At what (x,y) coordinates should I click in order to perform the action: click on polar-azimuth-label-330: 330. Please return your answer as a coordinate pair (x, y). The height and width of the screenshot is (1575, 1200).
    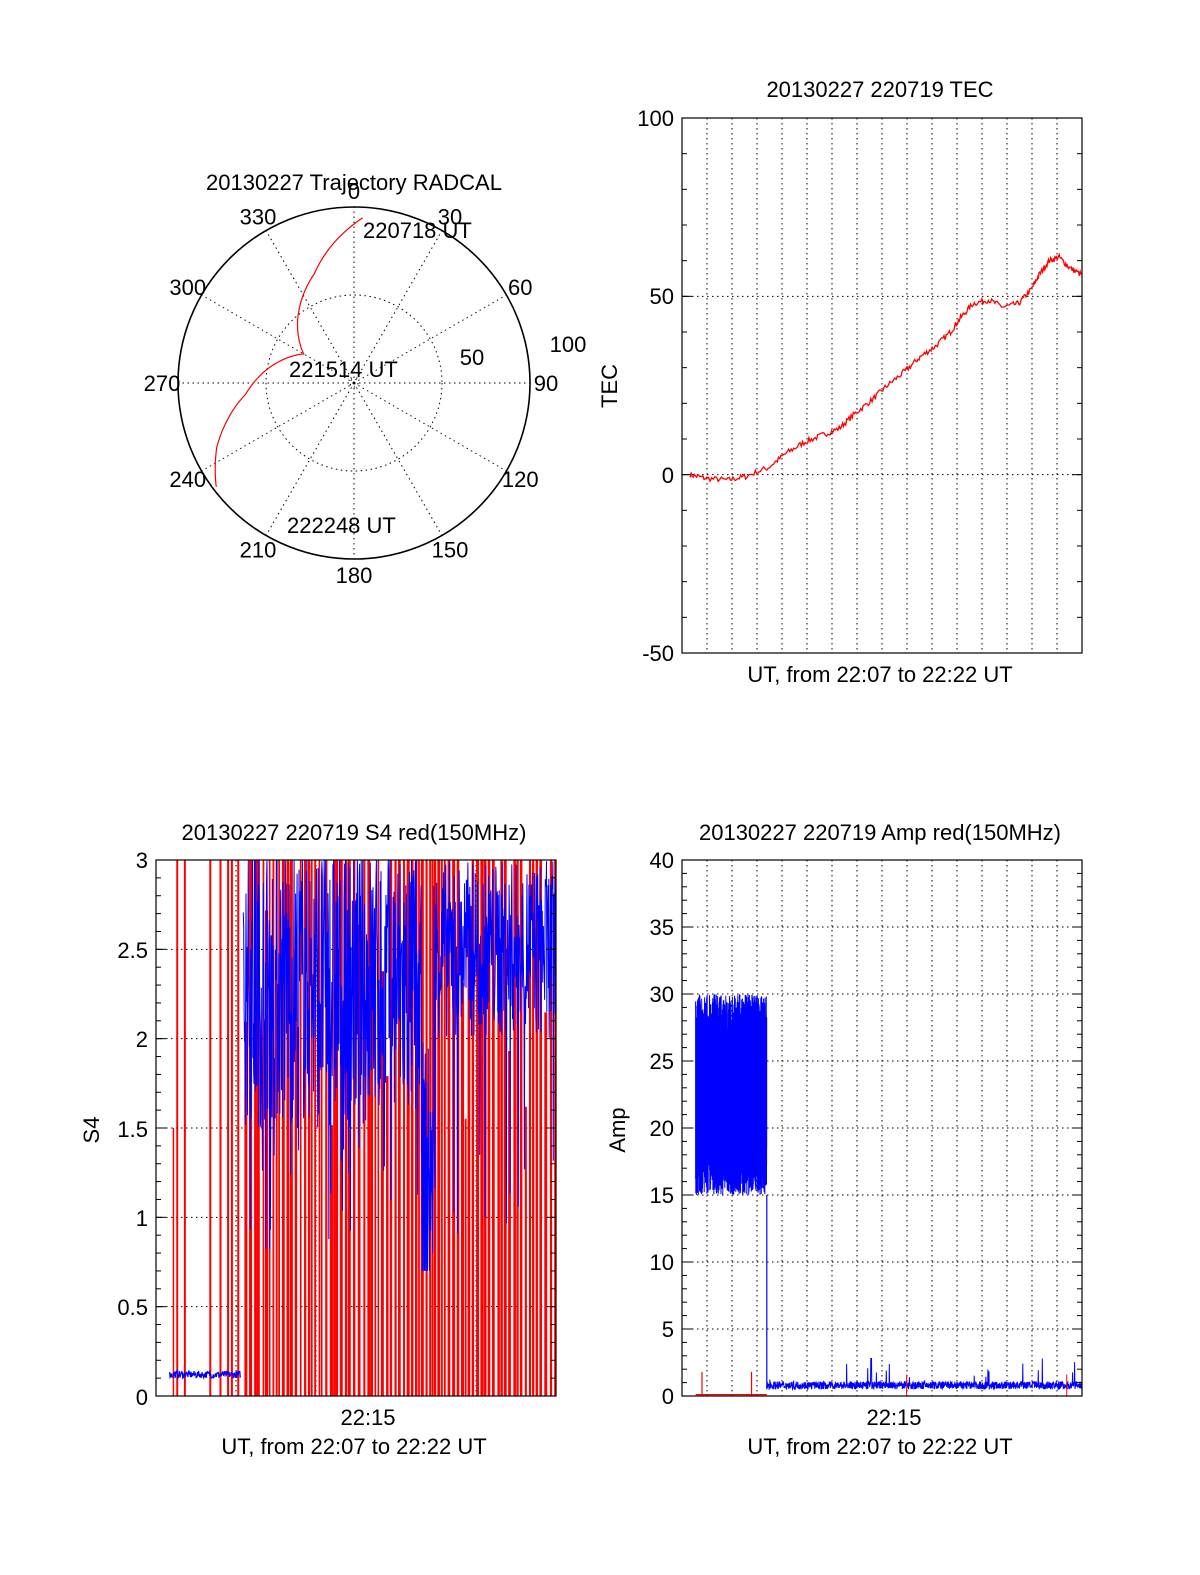
    Looking at the image, I should click on (258, 217).